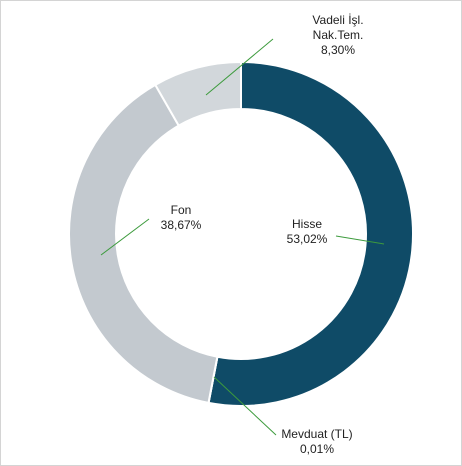 The height and width of the screenshot is (466, 462). I want to click on slice-label: Mevduat (TL), so click(317, 434).